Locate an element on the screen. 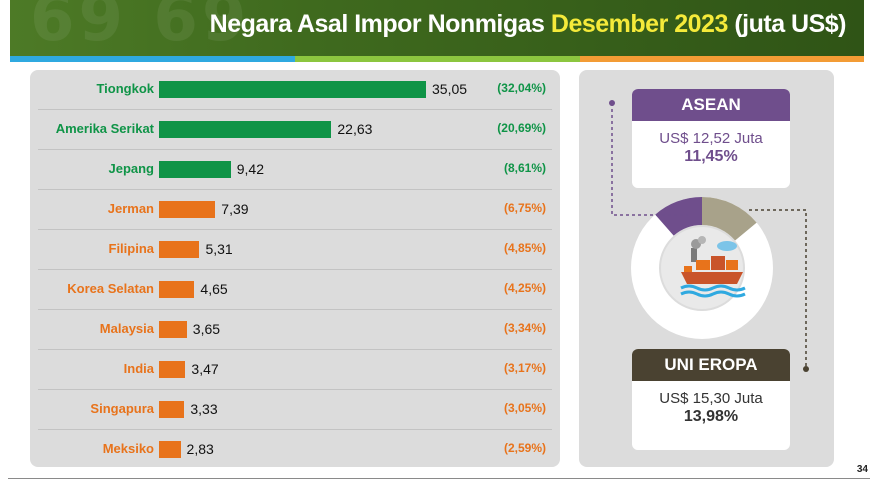 The height and width of the screenshot is (481, 878). bar-category-label: Korea Selatan is located at coordinates (110, 288).